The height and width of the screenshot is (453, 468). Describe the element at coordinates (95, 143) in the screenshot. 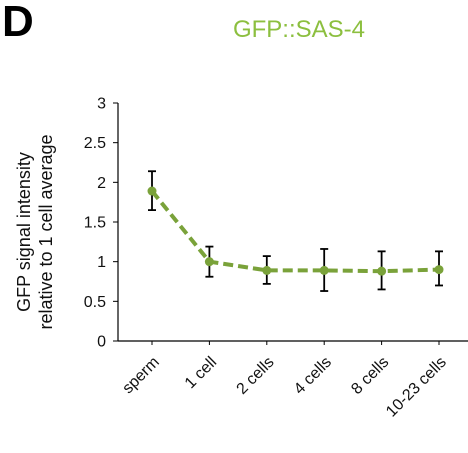

I see `y-tick-label: 2.5` at that location.